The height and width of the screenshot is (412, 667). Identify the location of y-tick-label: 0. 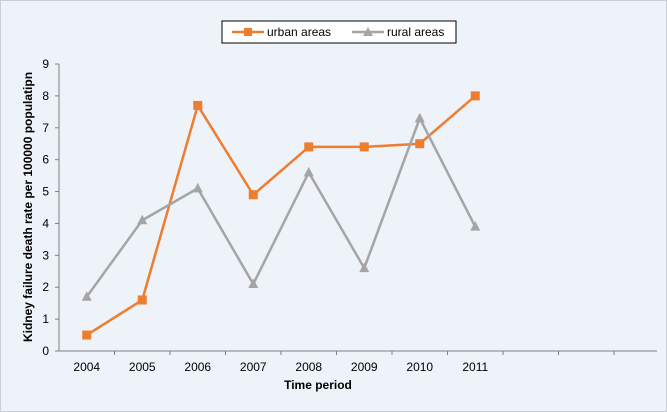
(45, 351).